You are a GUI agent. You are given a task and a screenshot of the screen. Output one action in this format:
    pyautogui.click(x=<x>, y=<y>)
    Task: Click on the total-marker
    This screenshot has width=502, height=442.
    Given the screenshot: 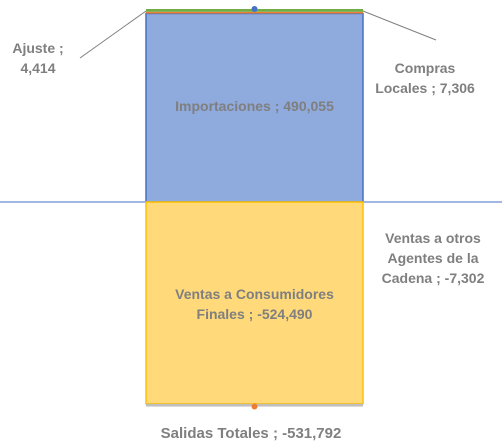 What is the action you would take?
    pyautogui.click(x=254, y=406)
    